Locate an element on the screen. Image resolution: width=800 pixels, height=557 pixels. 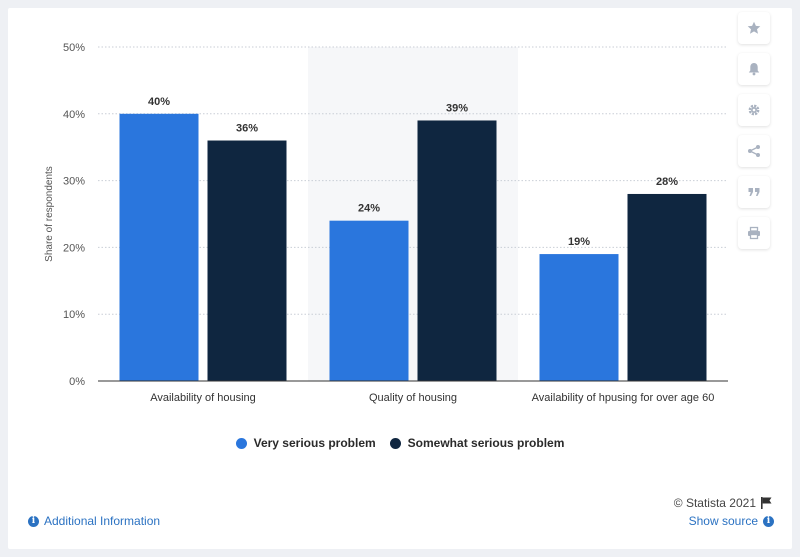
y-axis-label: Share of respondents is located at coordinates (49, 214).